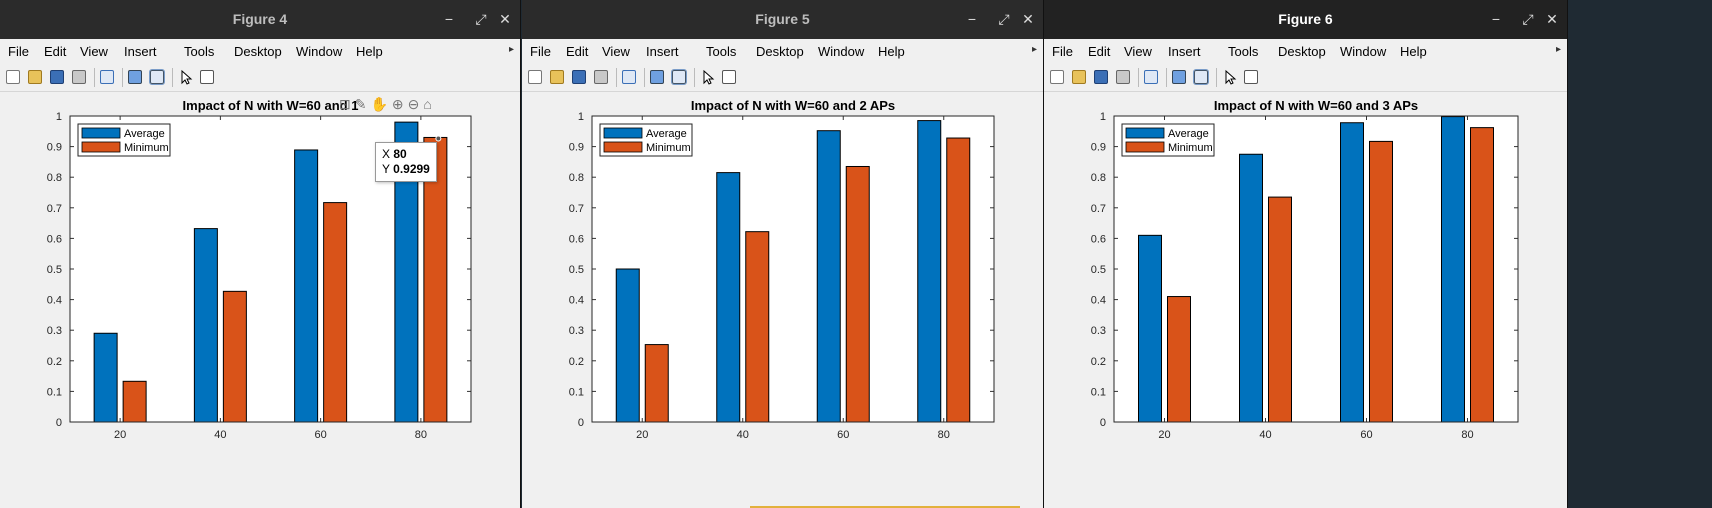 The width and height of the screenshot is (1712, 508). Describe the element at coordinates (782, 19) in the screenshot. I see `title-bar: Figure 5 − ⤢ ✕` at that location.